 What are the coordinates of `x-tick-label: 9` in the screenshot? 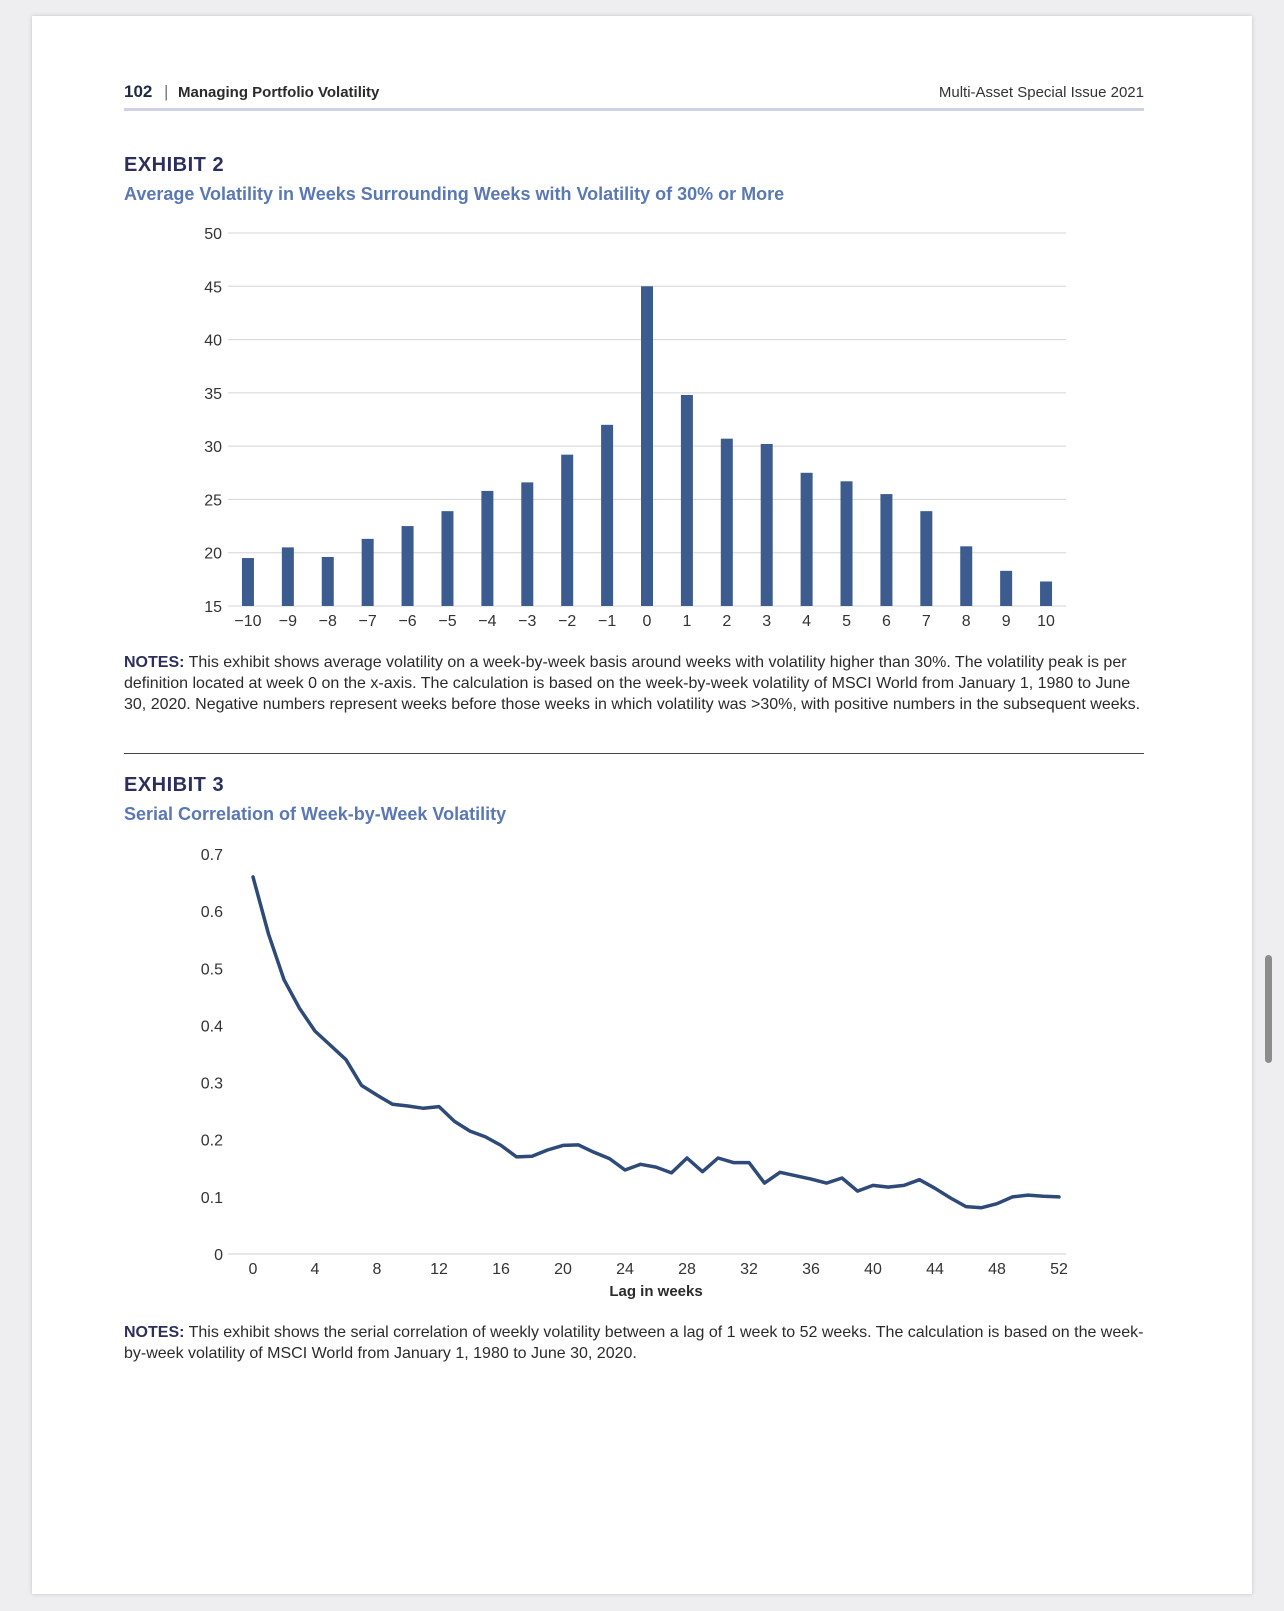 It's located at (1006, 621).